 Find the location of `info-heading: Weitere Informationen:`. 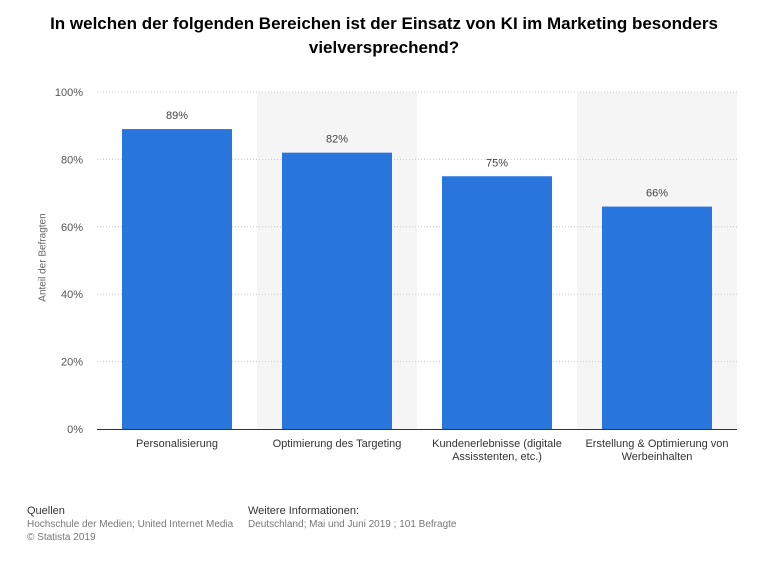

info-heading: Weitere Informationen: is located at coordinates (304, 511).